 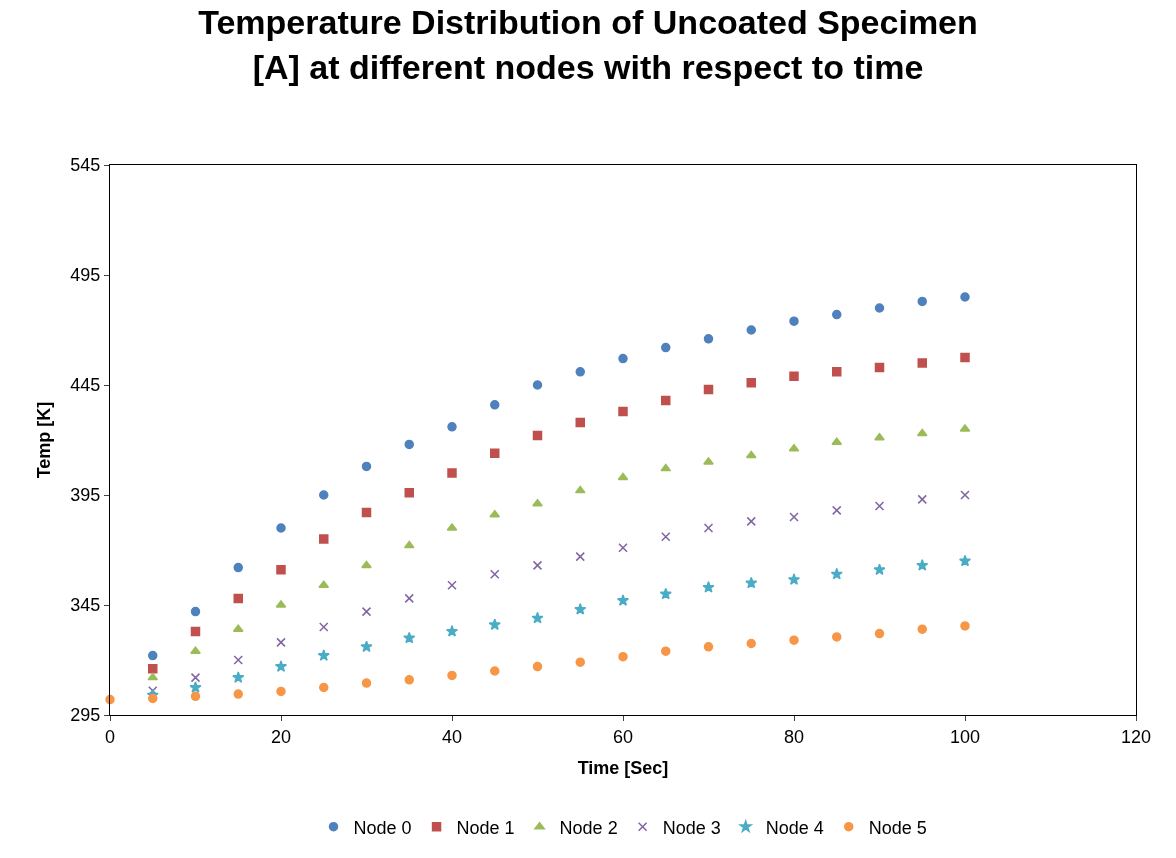 I want to click on chart-title: Temperature Distribution of Uncoated Specimen [A] at different nodes with respect to time, so click(x=588, y=44).